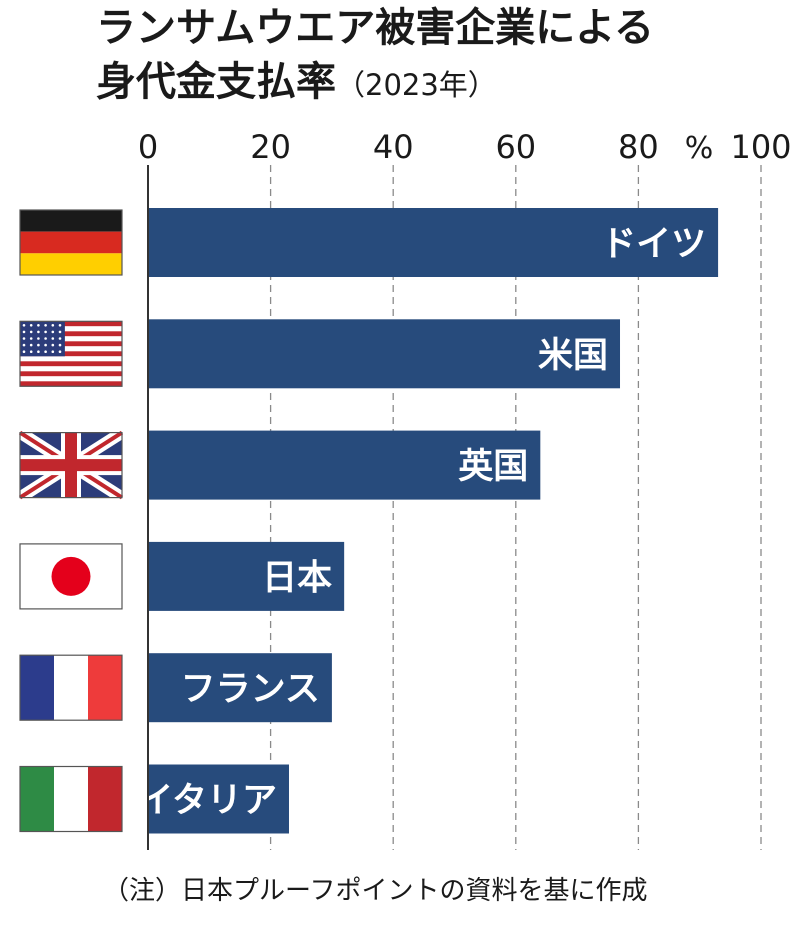  What do you see at coordinates (71, 687) in the screenshot?
I see `france-flag-icon` at bounding box center [71, 687].